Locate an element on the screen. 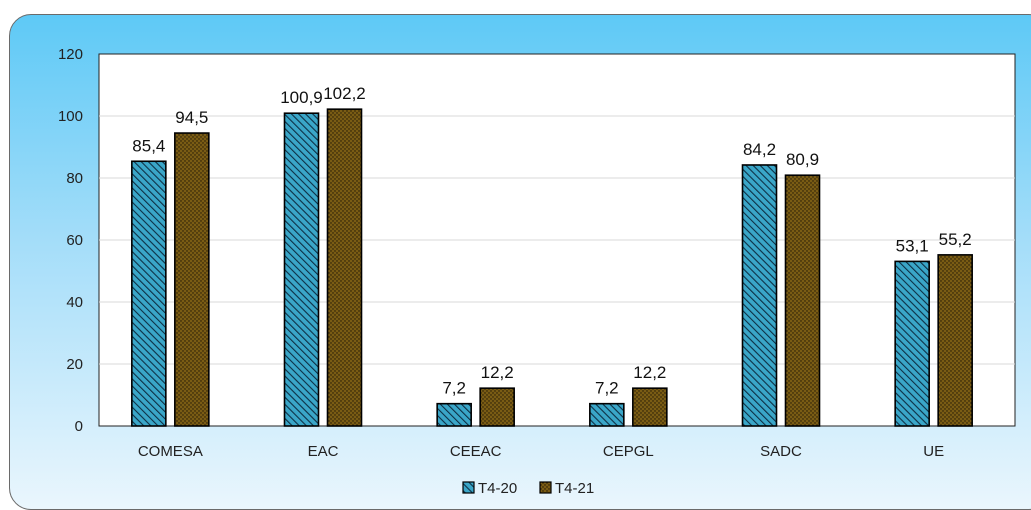 This screenshot has width=1031, height=510. y-tick-label: 0 is located at coordinates (79, 426).